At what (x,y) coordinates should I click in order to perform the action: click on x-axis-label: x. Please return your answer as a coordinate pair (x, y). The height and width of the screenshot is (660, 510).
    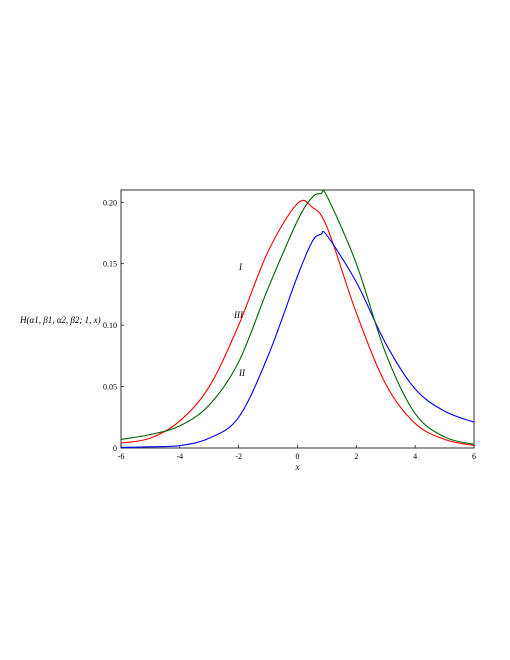
    Looking at the image, I should click on (297, 467).